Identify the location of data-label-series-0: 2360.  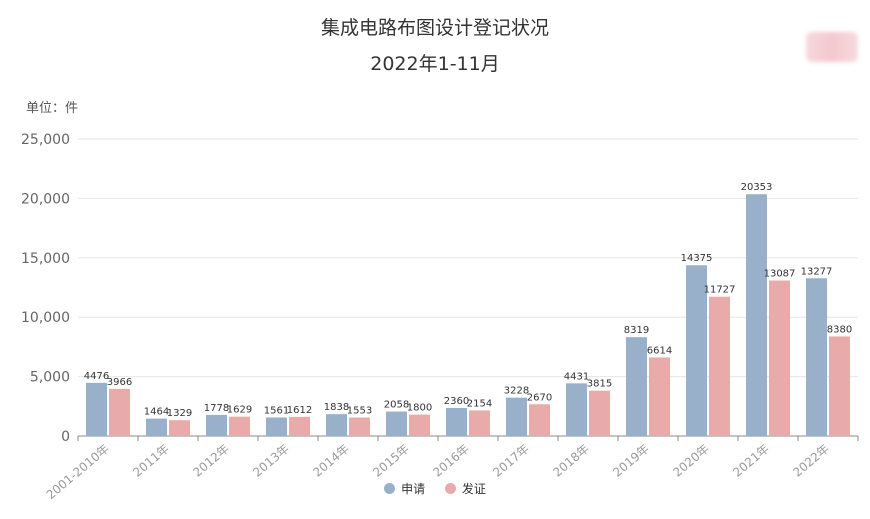
(456, 401).